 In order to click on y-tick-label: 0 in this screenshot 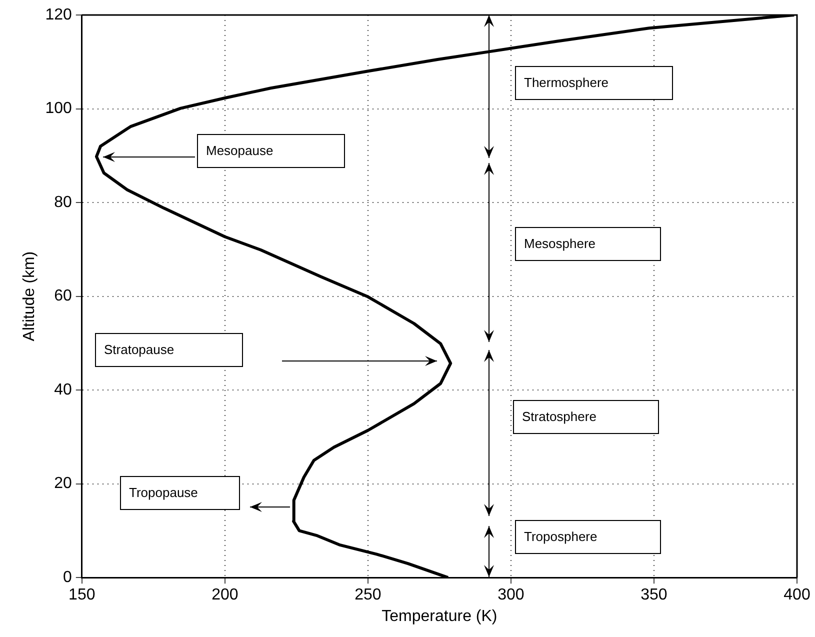, I will do `click(67, 577)`.